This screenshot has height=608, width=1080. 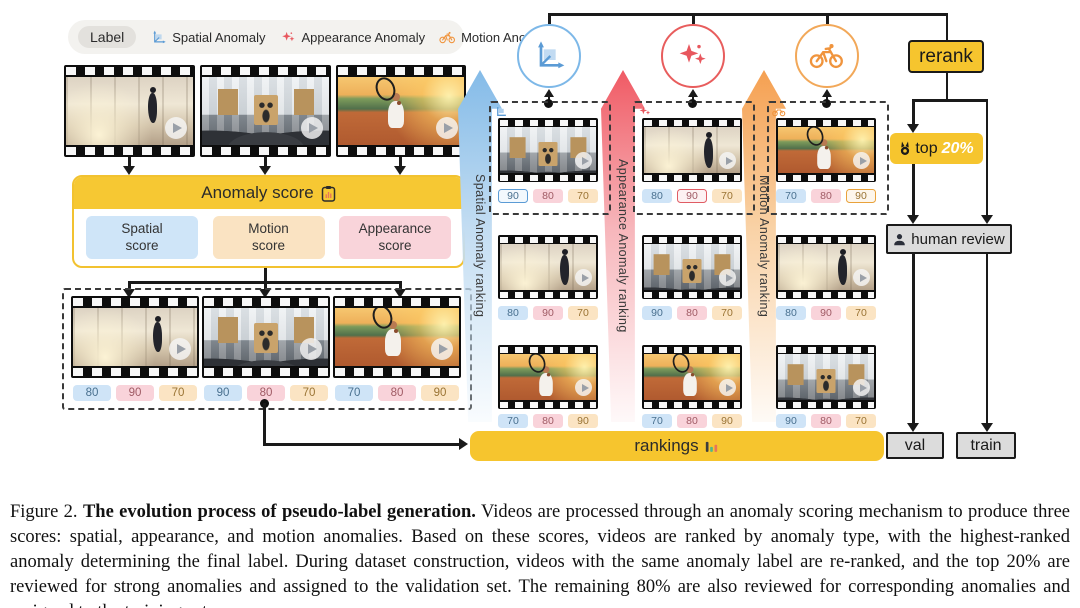 What do you see at coordinates (208, 37) in the screenshot?
I see `legend-item-spatial: Spatial Anomaly` at bounding box center [208, 37].